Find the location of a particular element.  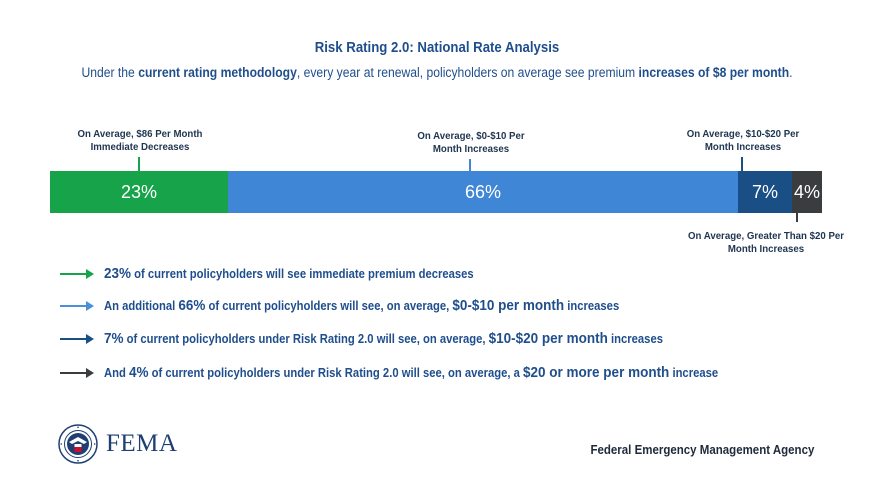

bullet-percent: 23% is located at coordinates (118, 273).